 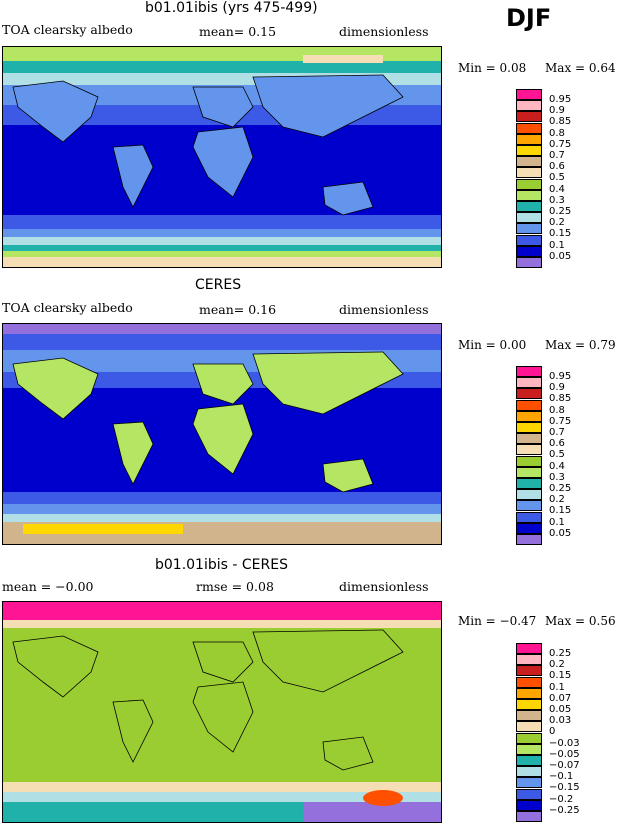 What do you see at coordinates (208, 422) in the screenshot?
I see `panel2-coastlines` at bounding box center [208, 422].